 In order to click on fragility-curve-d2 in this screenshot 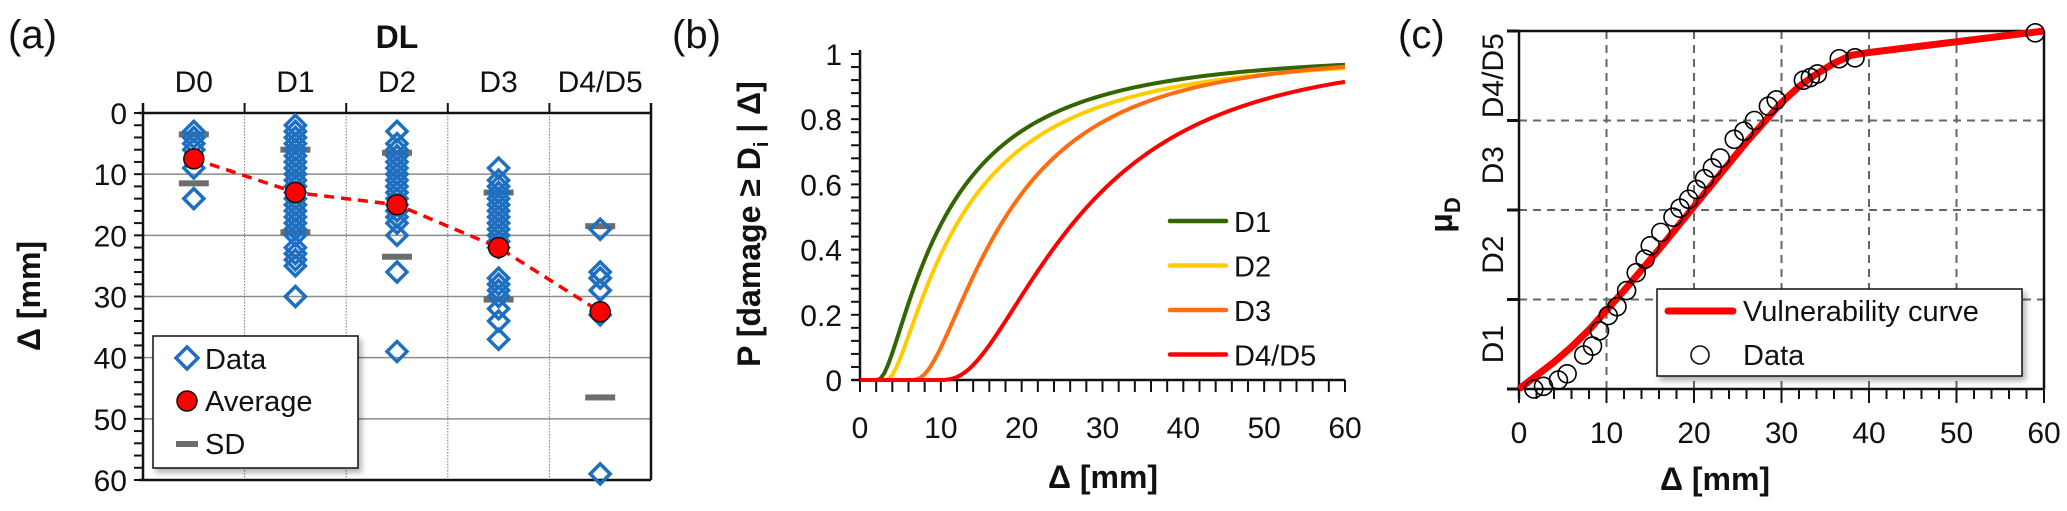, I will do `click(1103, 224)`.